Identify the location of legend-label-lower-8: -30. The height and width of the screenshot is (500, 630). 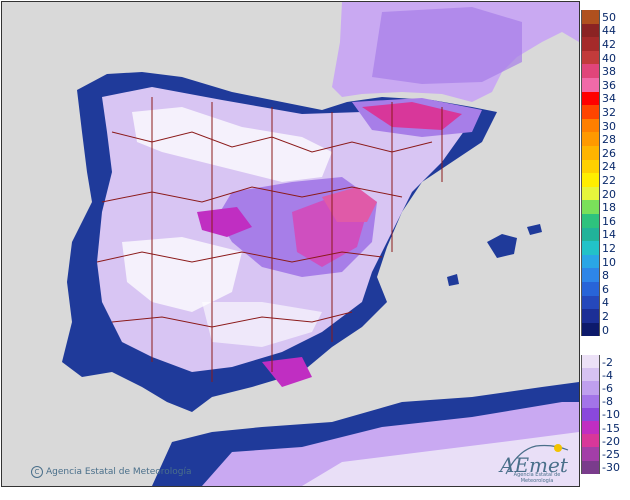
(611, 468).